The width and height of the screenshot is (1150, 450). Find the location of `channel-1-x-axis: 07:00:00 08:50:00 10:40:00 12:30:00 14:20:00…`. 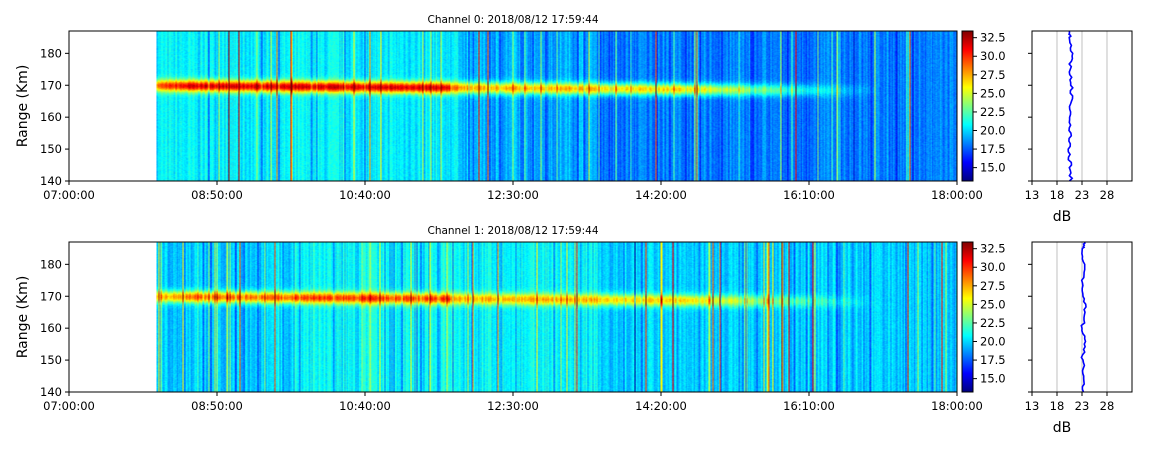

channel-1-x-axis: 07:00:00 08:50:00 10:40:00 12:30:00 14:20:00… is located at coordinates (513, 402).